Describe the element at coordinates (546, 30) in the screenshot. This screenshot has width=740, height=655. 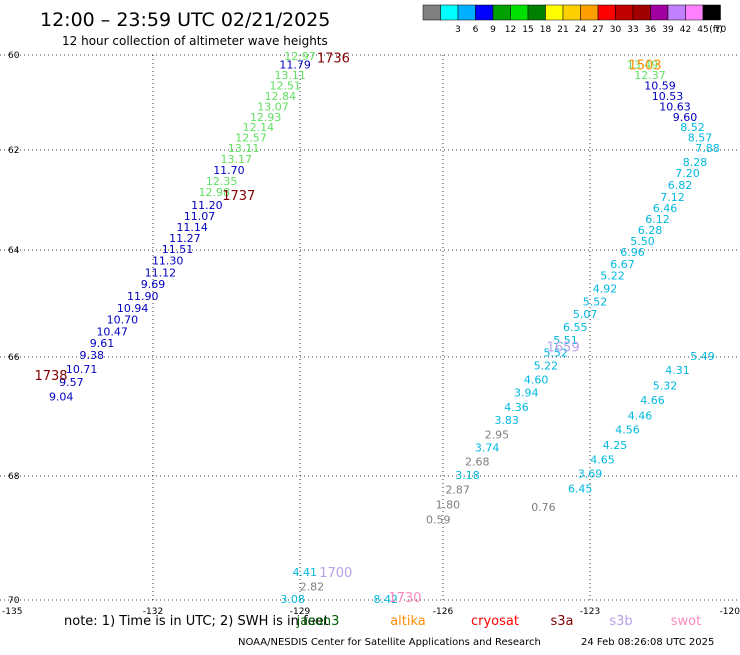
I see `legend-tick-label: 18` at that location.